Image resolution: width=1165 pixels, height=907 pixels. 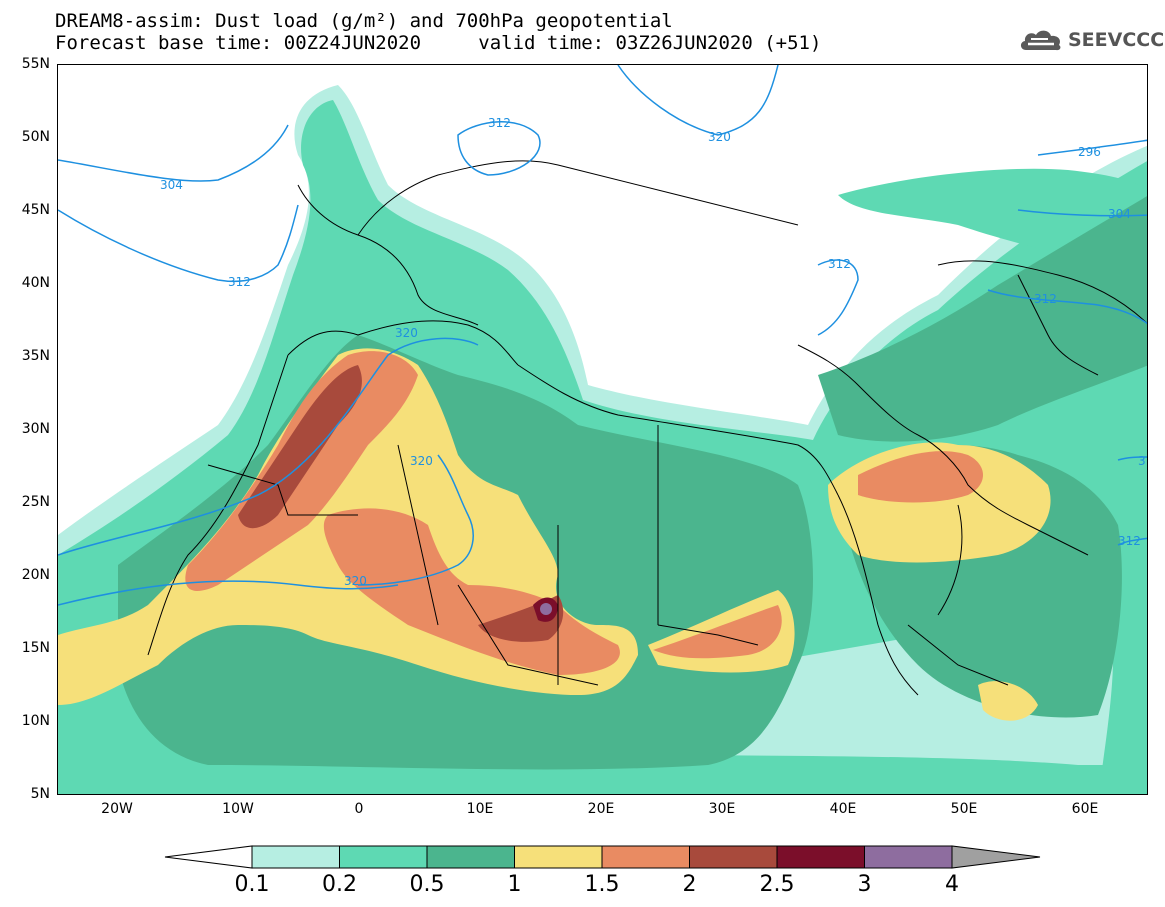 I want to click on lat-tick: 55N, so click(x=35, y=64).